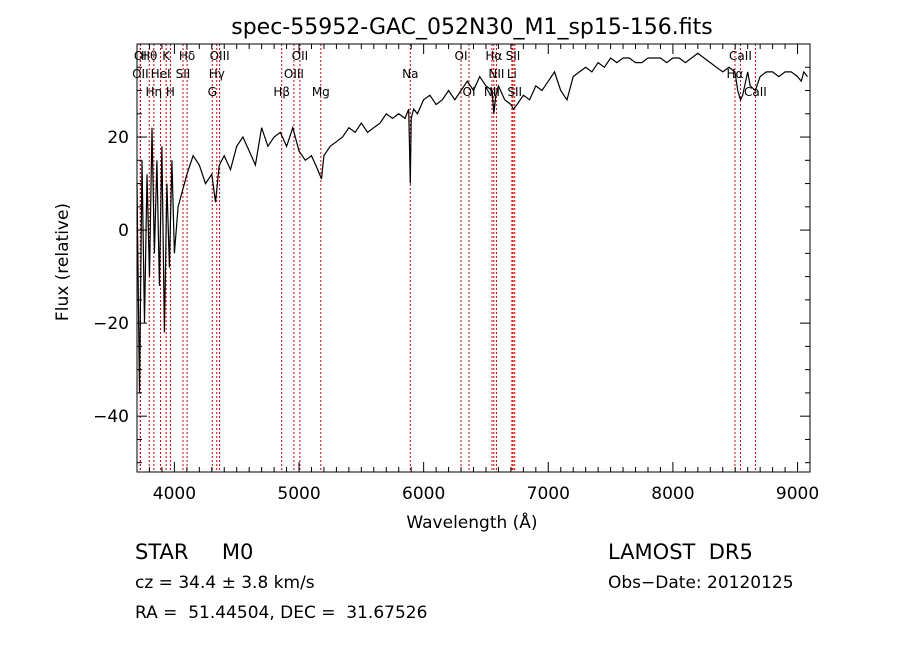  What do you see at coordinates (174, 494) in the screenshot?
I see `x-tick-label: 4000` at bounding box center [174, 494].